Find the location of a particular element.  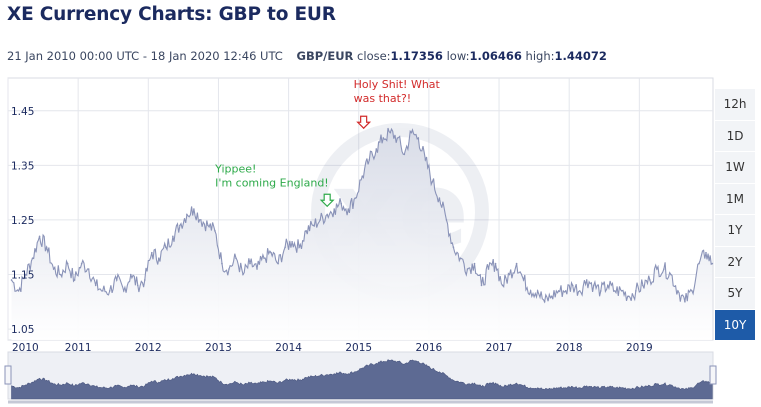

close-value: 1.17356 is located at coordinates (416, 56).